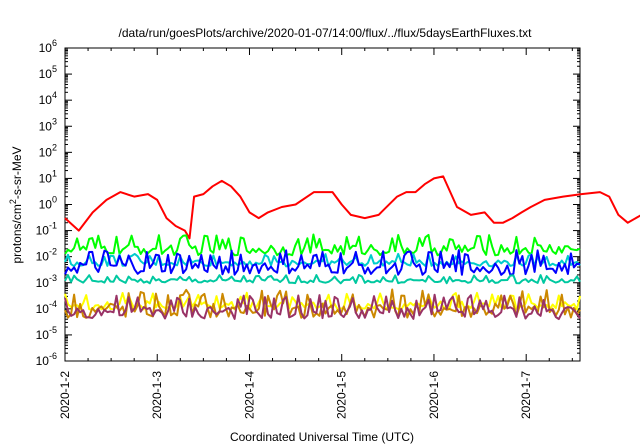  What do you see at coordinates (46, 229) in the screenshot?
I see `y-tick-label: 10⁻¹` at bounding box center [46, 229].